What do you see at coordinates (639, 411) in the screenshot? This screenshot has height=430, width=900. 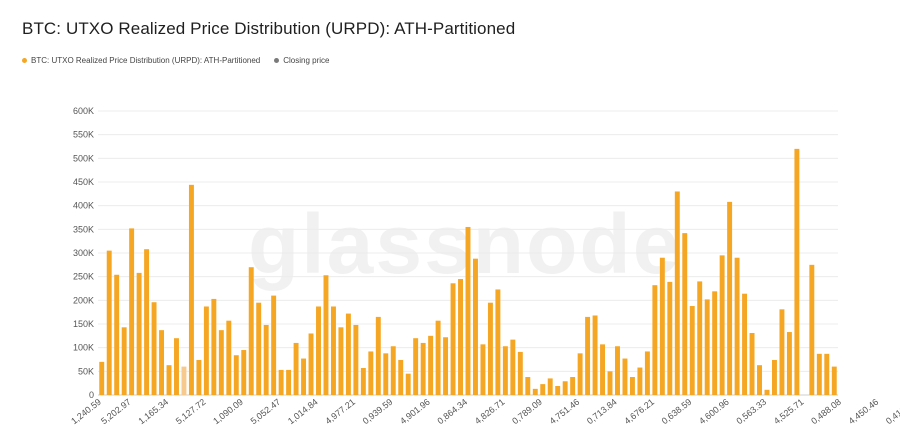 I see `x-tick-label: 4,676.21` at bounding box center [639, 411].